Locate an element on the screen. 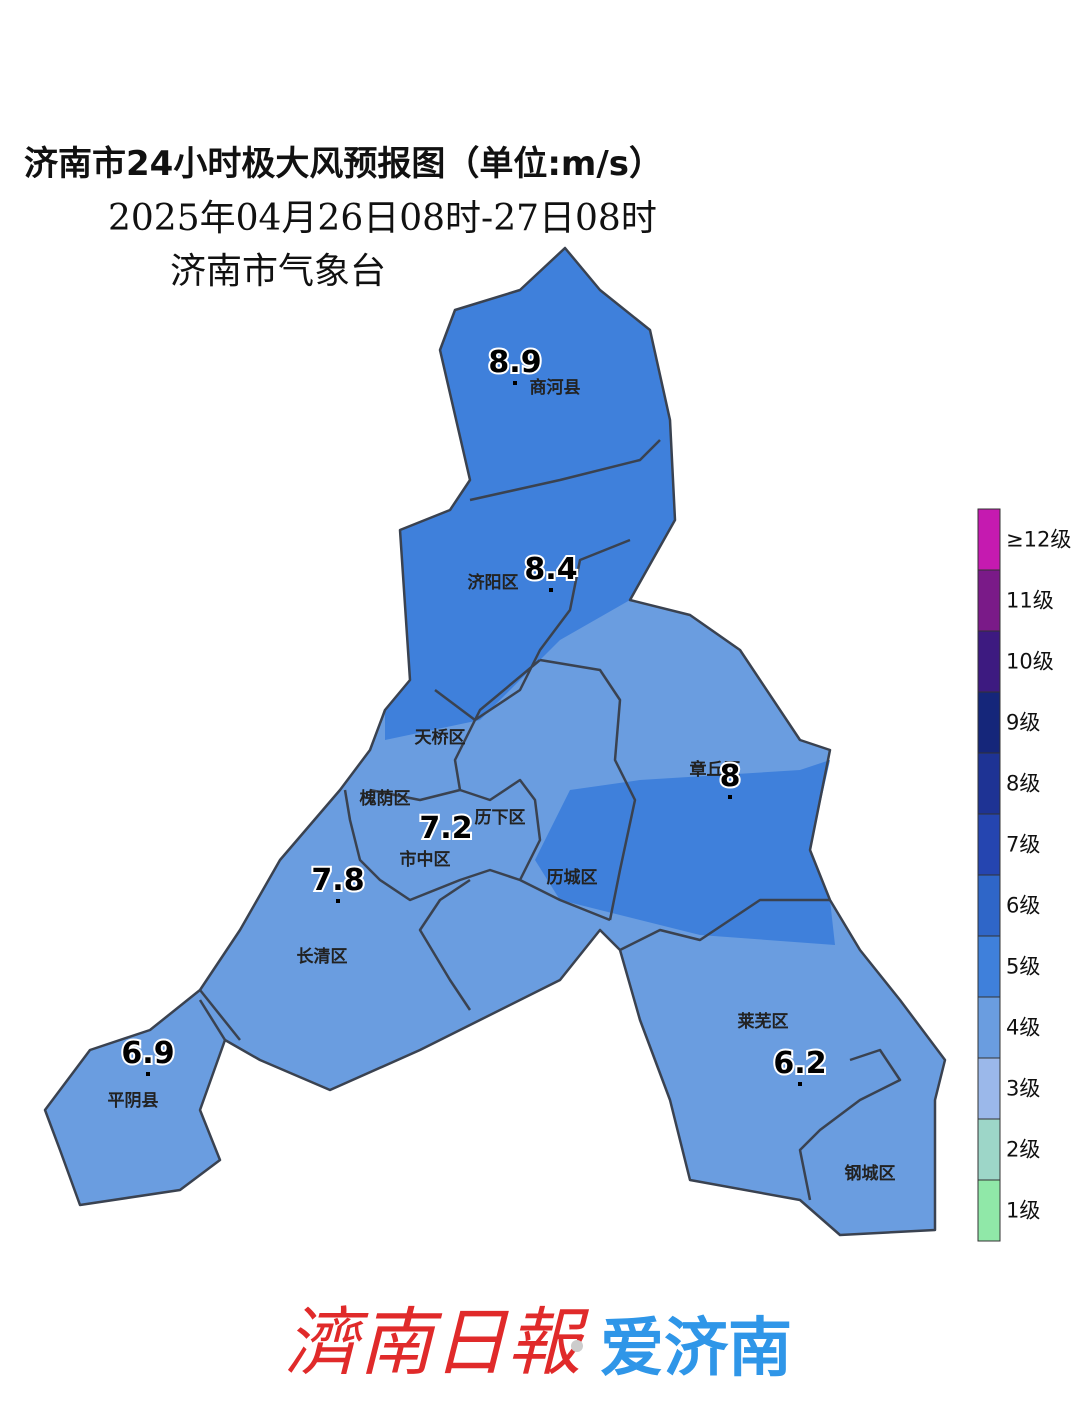  district-label: 平阴县 is located at coordinates (133, 1101).